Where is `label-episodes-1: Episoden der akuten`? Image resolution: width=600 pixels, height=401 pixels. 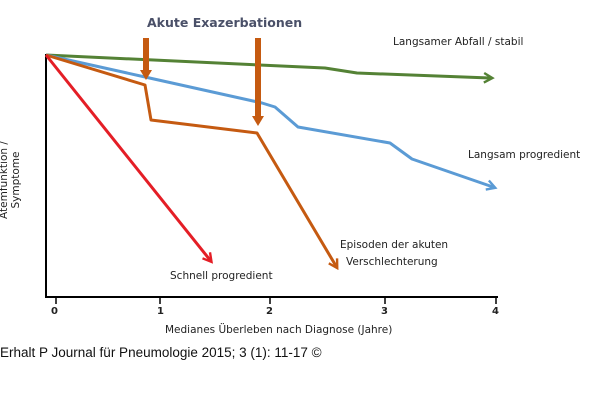 label-episodes-1: Episoden der akuten is located at coordinates (394, 245).